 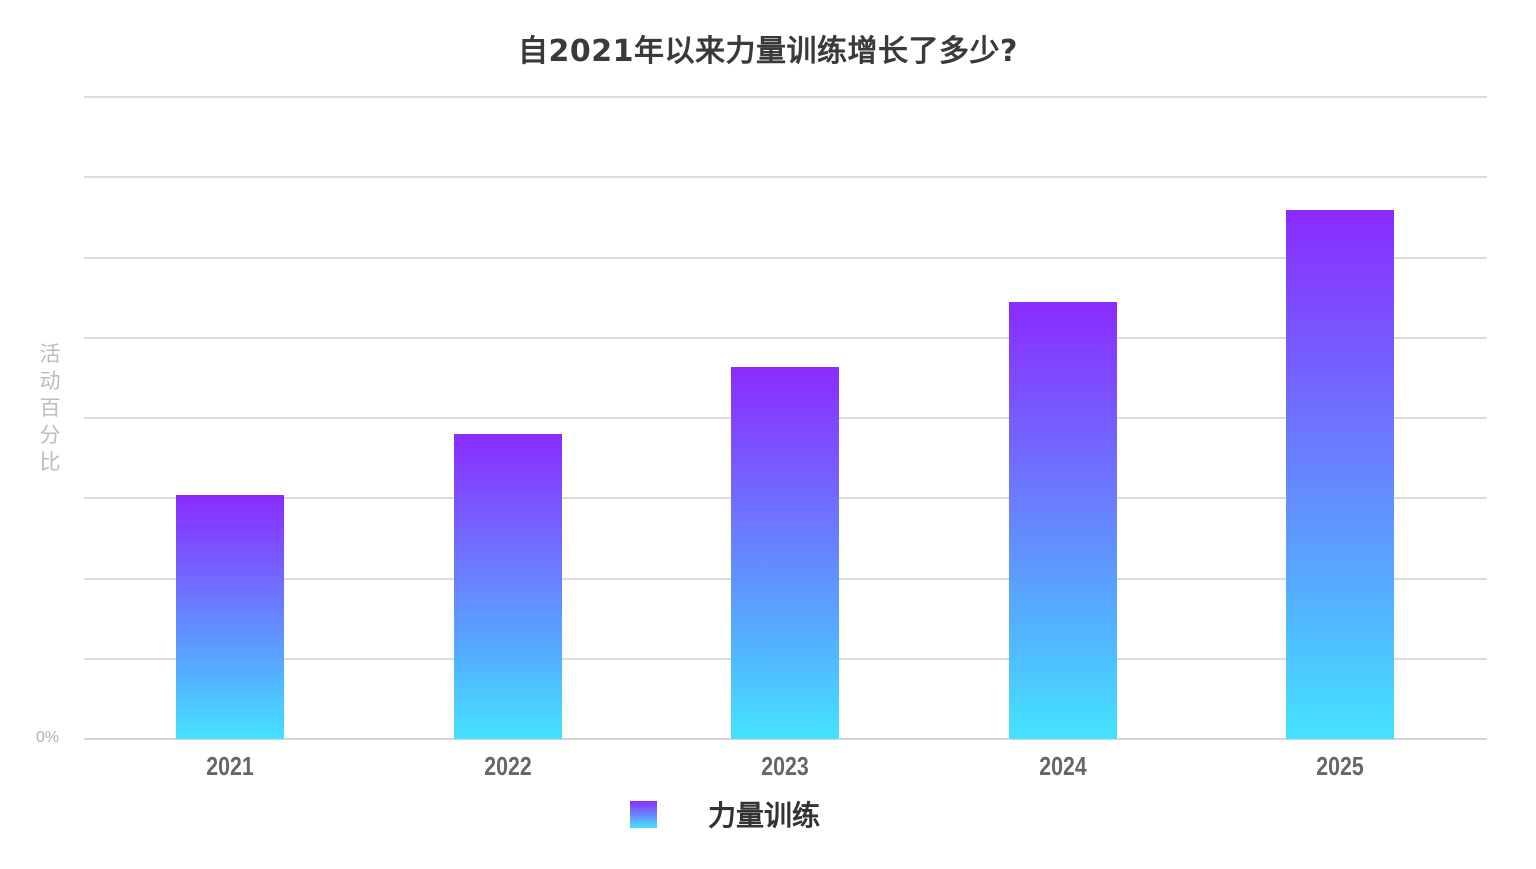 I want to click on chart-title: 自2021年以来力量训练增长了多少?, so click(x=768, y=51).